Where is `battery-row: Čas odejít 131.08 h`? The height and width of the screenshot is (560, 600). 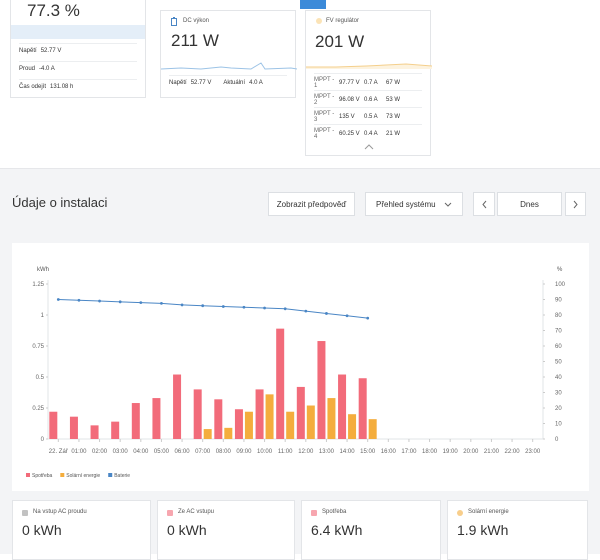 battery-row: Čas odejít 131.08 h is located at coordinates (78, 86).